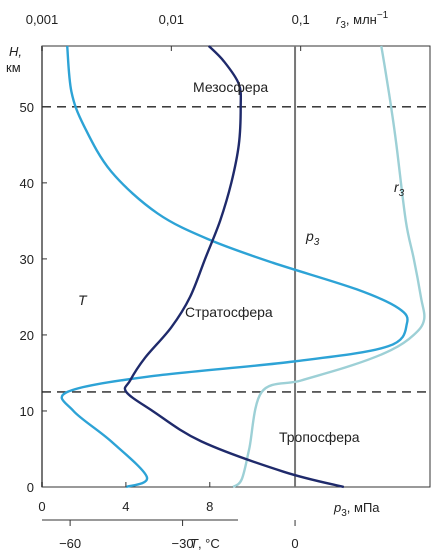  Describe the element at coordinates (230, 87) in the screenshot. I see `region-label-mesosphere: Мезосфера` at that location.